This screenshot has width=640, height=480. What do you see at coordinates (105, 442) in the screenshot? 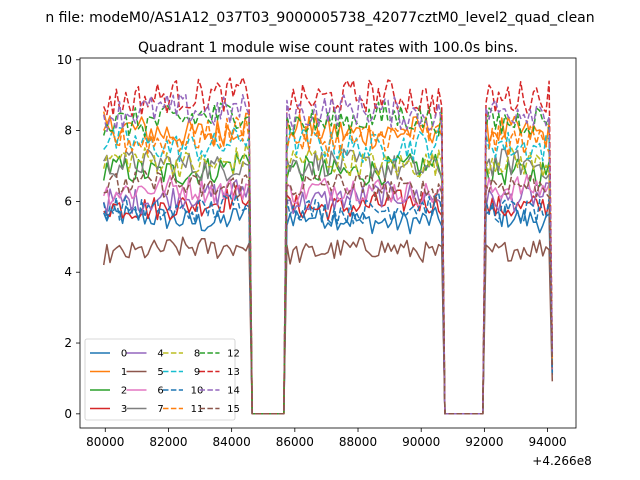
I see `x-tick-label: 80000` at bounding box center [105, 442].